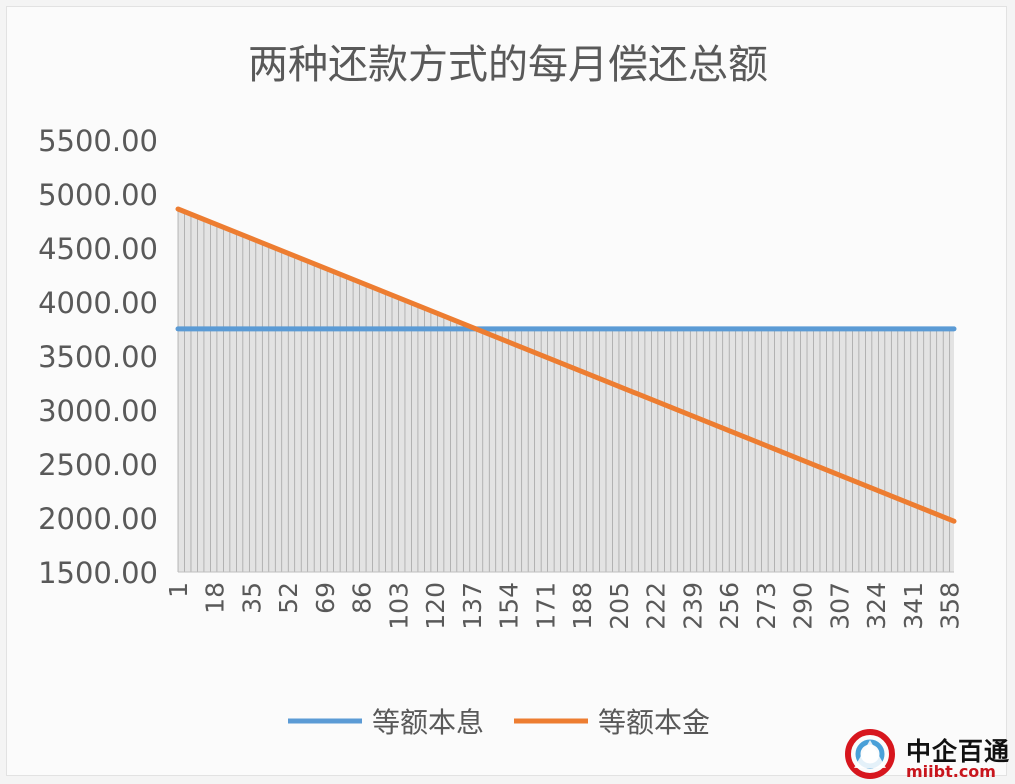 The height and width of the screenshot is (784, 1015). What do you see at coordinates (693, 606) in the screenshot?
I see `x-tick-label: 239` at bounding box center [693, 606].